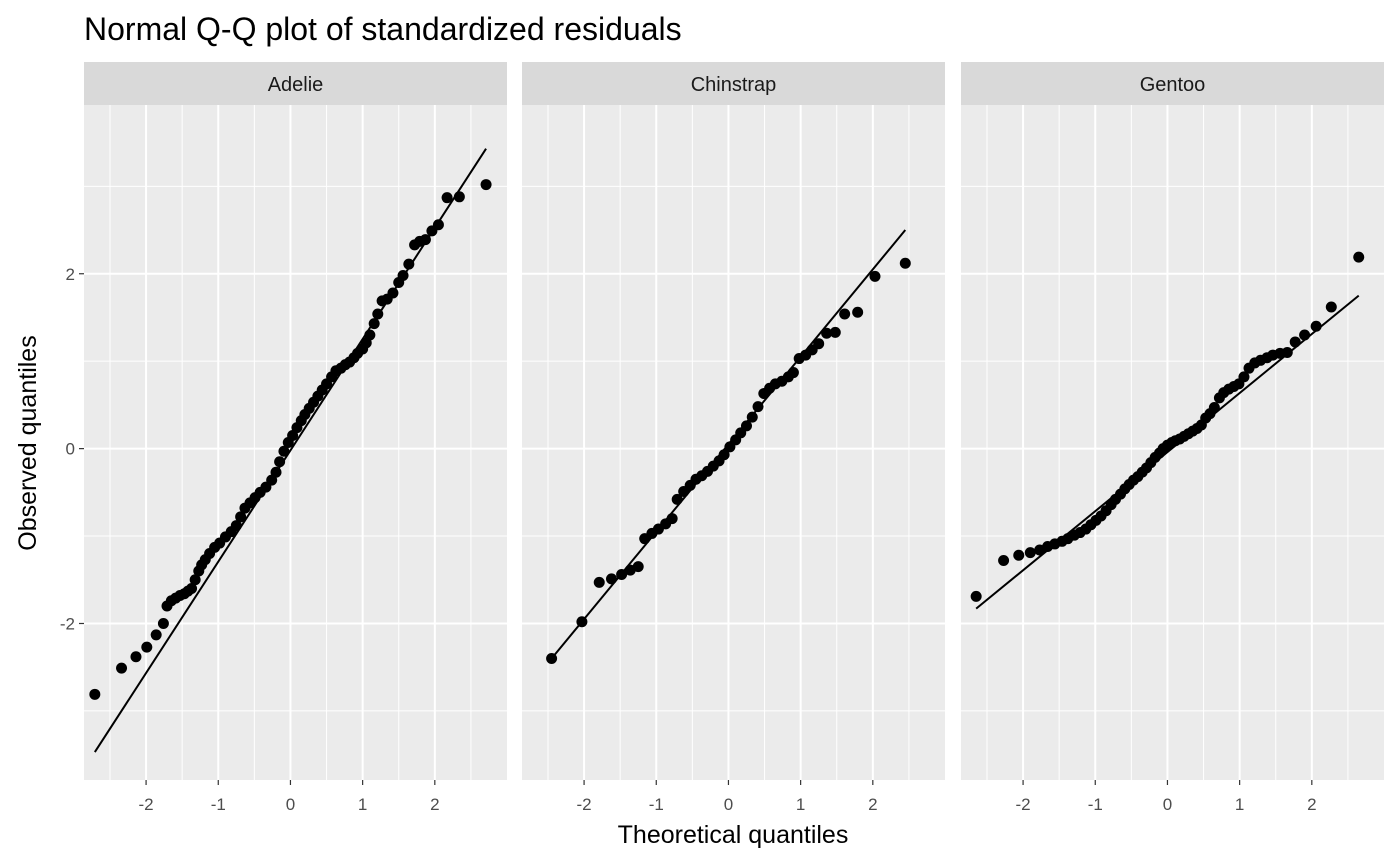 The height and width of the screenshot is (865, 1400). What do you see at coordinates (28, 442) in the screenshot?
I see `y-axis-title: Observed quantiles` at bounding box center [28, 442].